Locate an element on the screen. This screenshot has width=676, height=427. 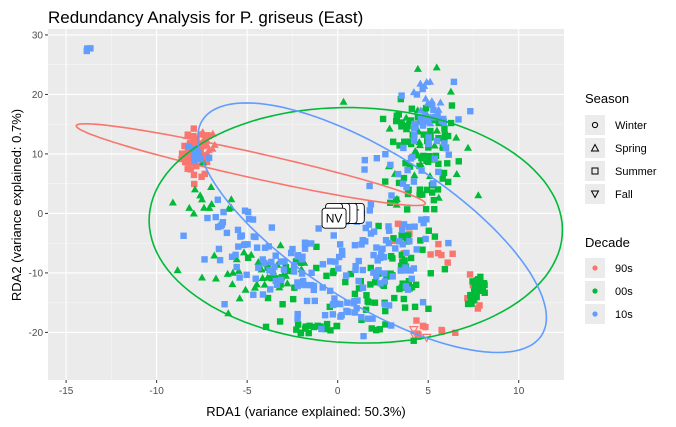
legend-label: 90s is located at coordinates (624, 269).